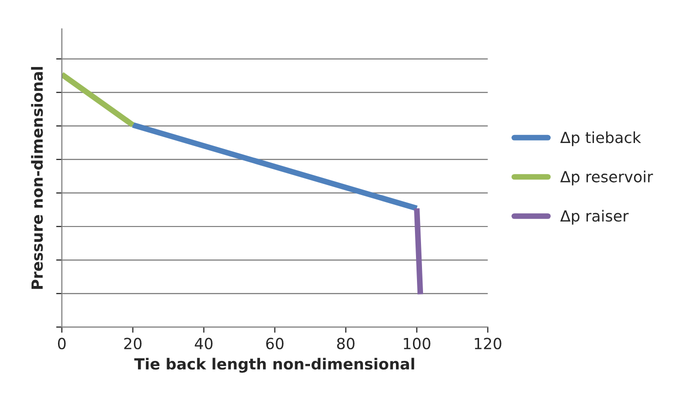 This screenshot has height=414, width=687. I want to click on x-tick-label: 20, so click(133, 344).